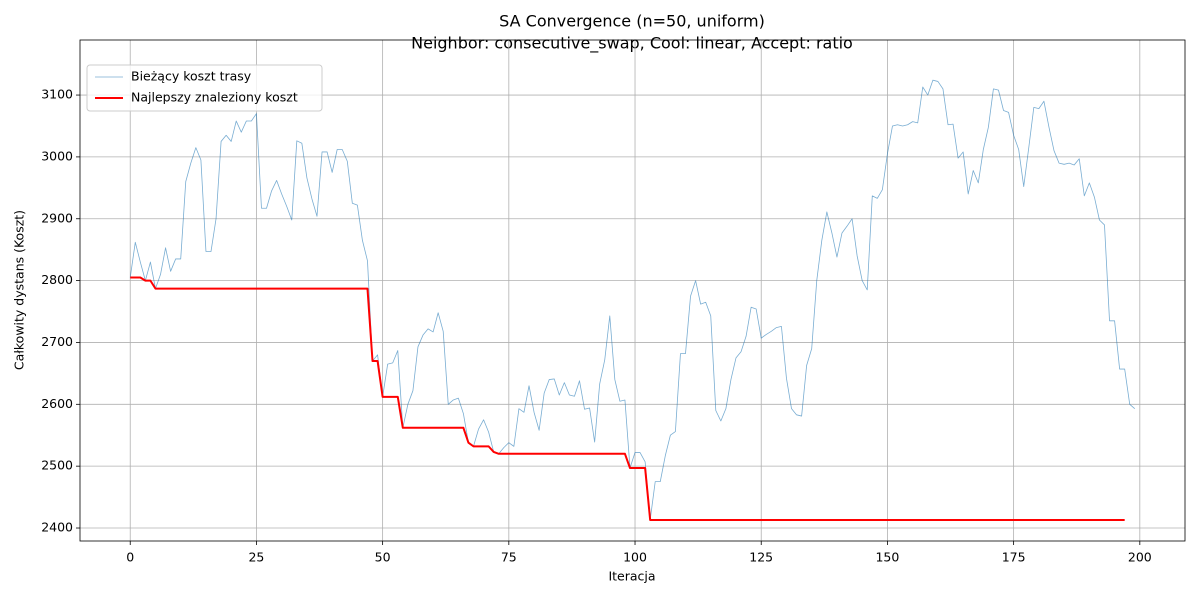 This screenshot has width=1200, height=600. Describe the element at coordinates (631, 576) in the screenshot. I see `x-axis-label: Iteracja` at that location.